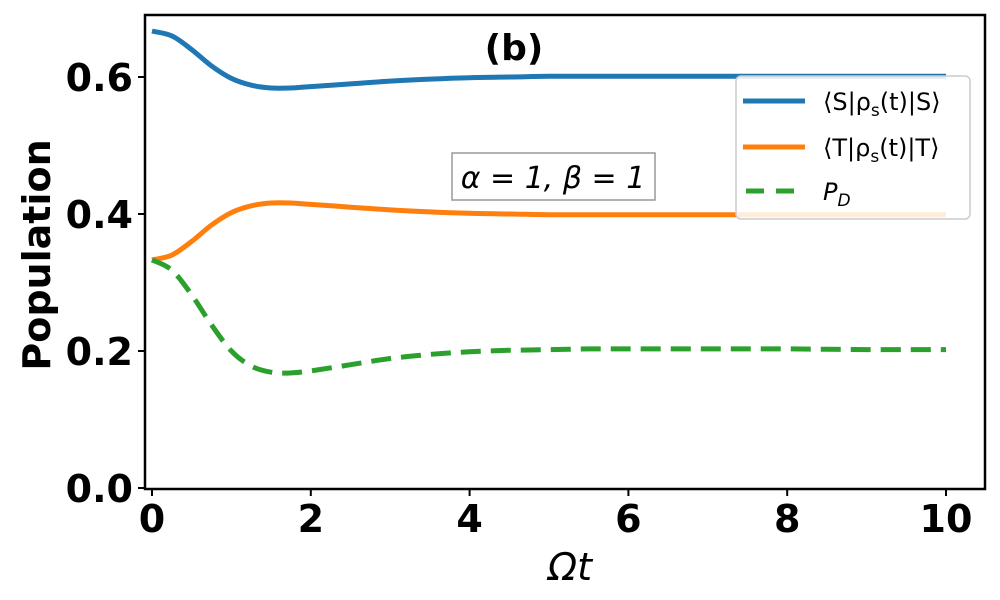  What do you see at coordinates (628, 519) in the screenshot?
I see `x-tick-label: 6` at bounding box center [628, 519].